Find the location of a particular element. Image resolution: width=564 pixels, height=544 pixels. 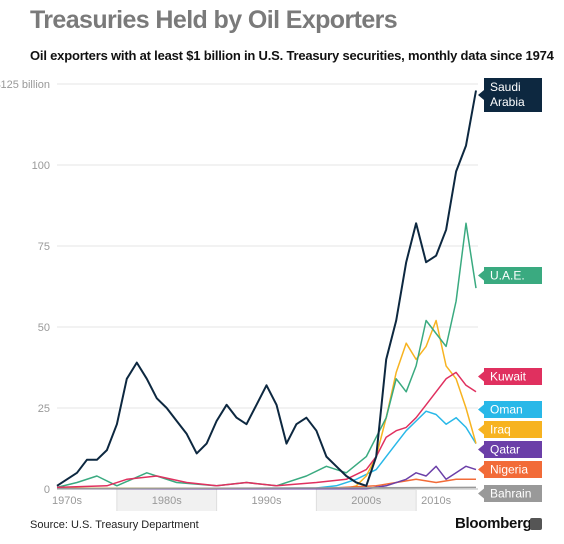

brand-logo: Bloomberg is located at coordinates (493, 523).